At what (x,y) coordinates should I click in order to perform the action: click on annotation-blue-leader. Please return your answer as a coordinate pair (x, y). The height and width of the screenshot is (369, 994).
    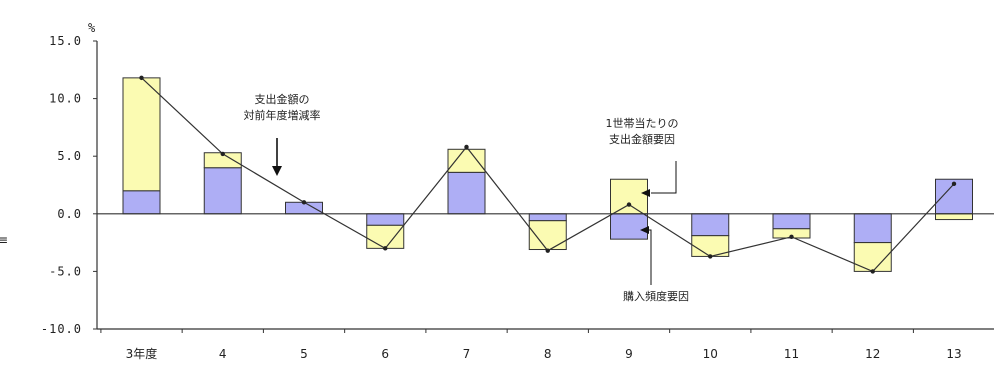
    Looking at the image, I should click on (650, 257).